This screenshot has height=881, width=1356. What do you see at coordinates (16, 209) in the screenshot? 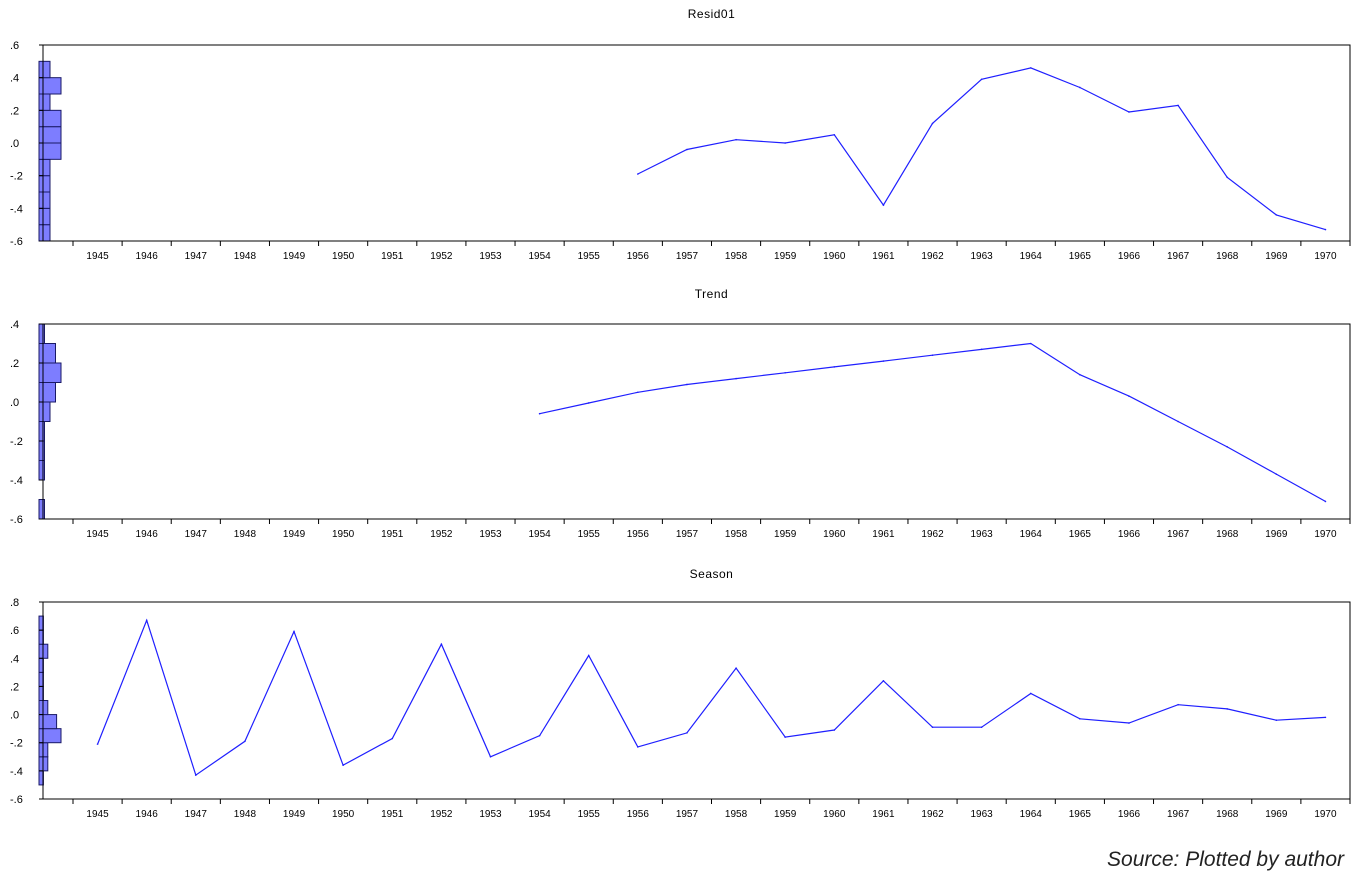
I see `y-tick-label: -.4` at bounding box center [16, 209].